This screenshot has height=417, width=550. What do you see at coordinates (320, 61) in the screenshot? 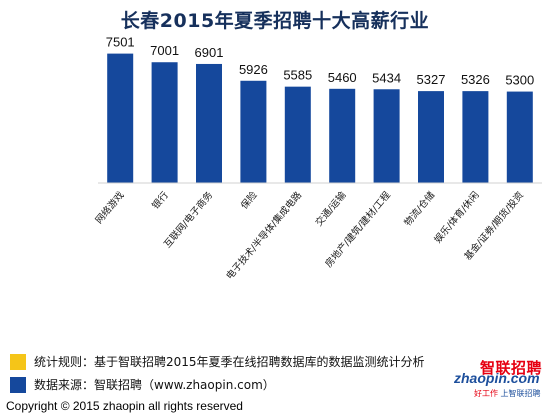
I see `value-labels-group: 7501 7001 6901 5926 5585 5460 5434 5327 5326 5300` at bounding box center [320, 61].